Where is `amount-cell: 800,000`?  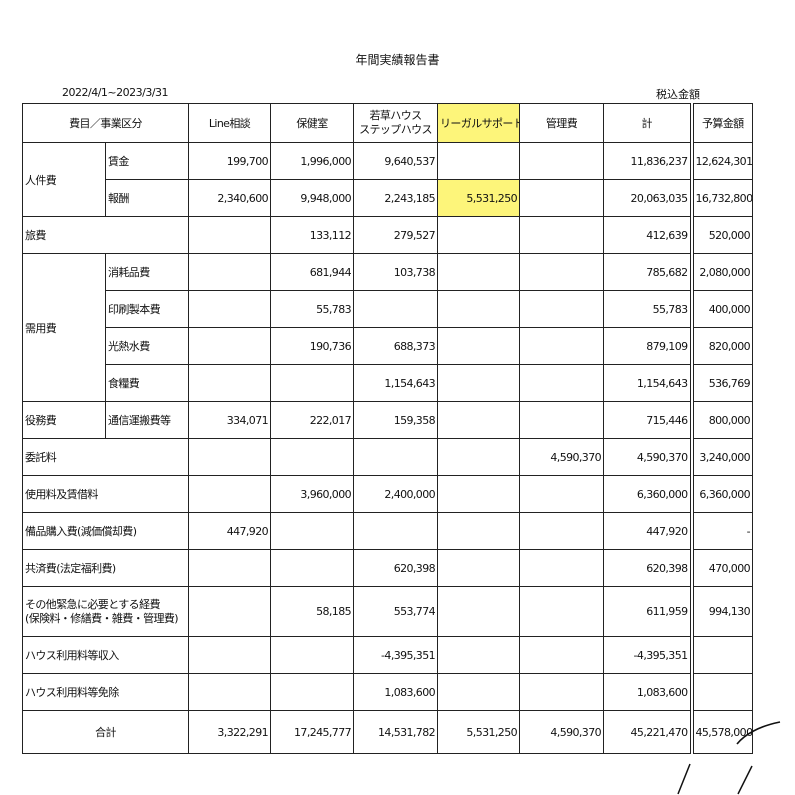
amount-cell: 800,000 is located at coordinates (721, 420).